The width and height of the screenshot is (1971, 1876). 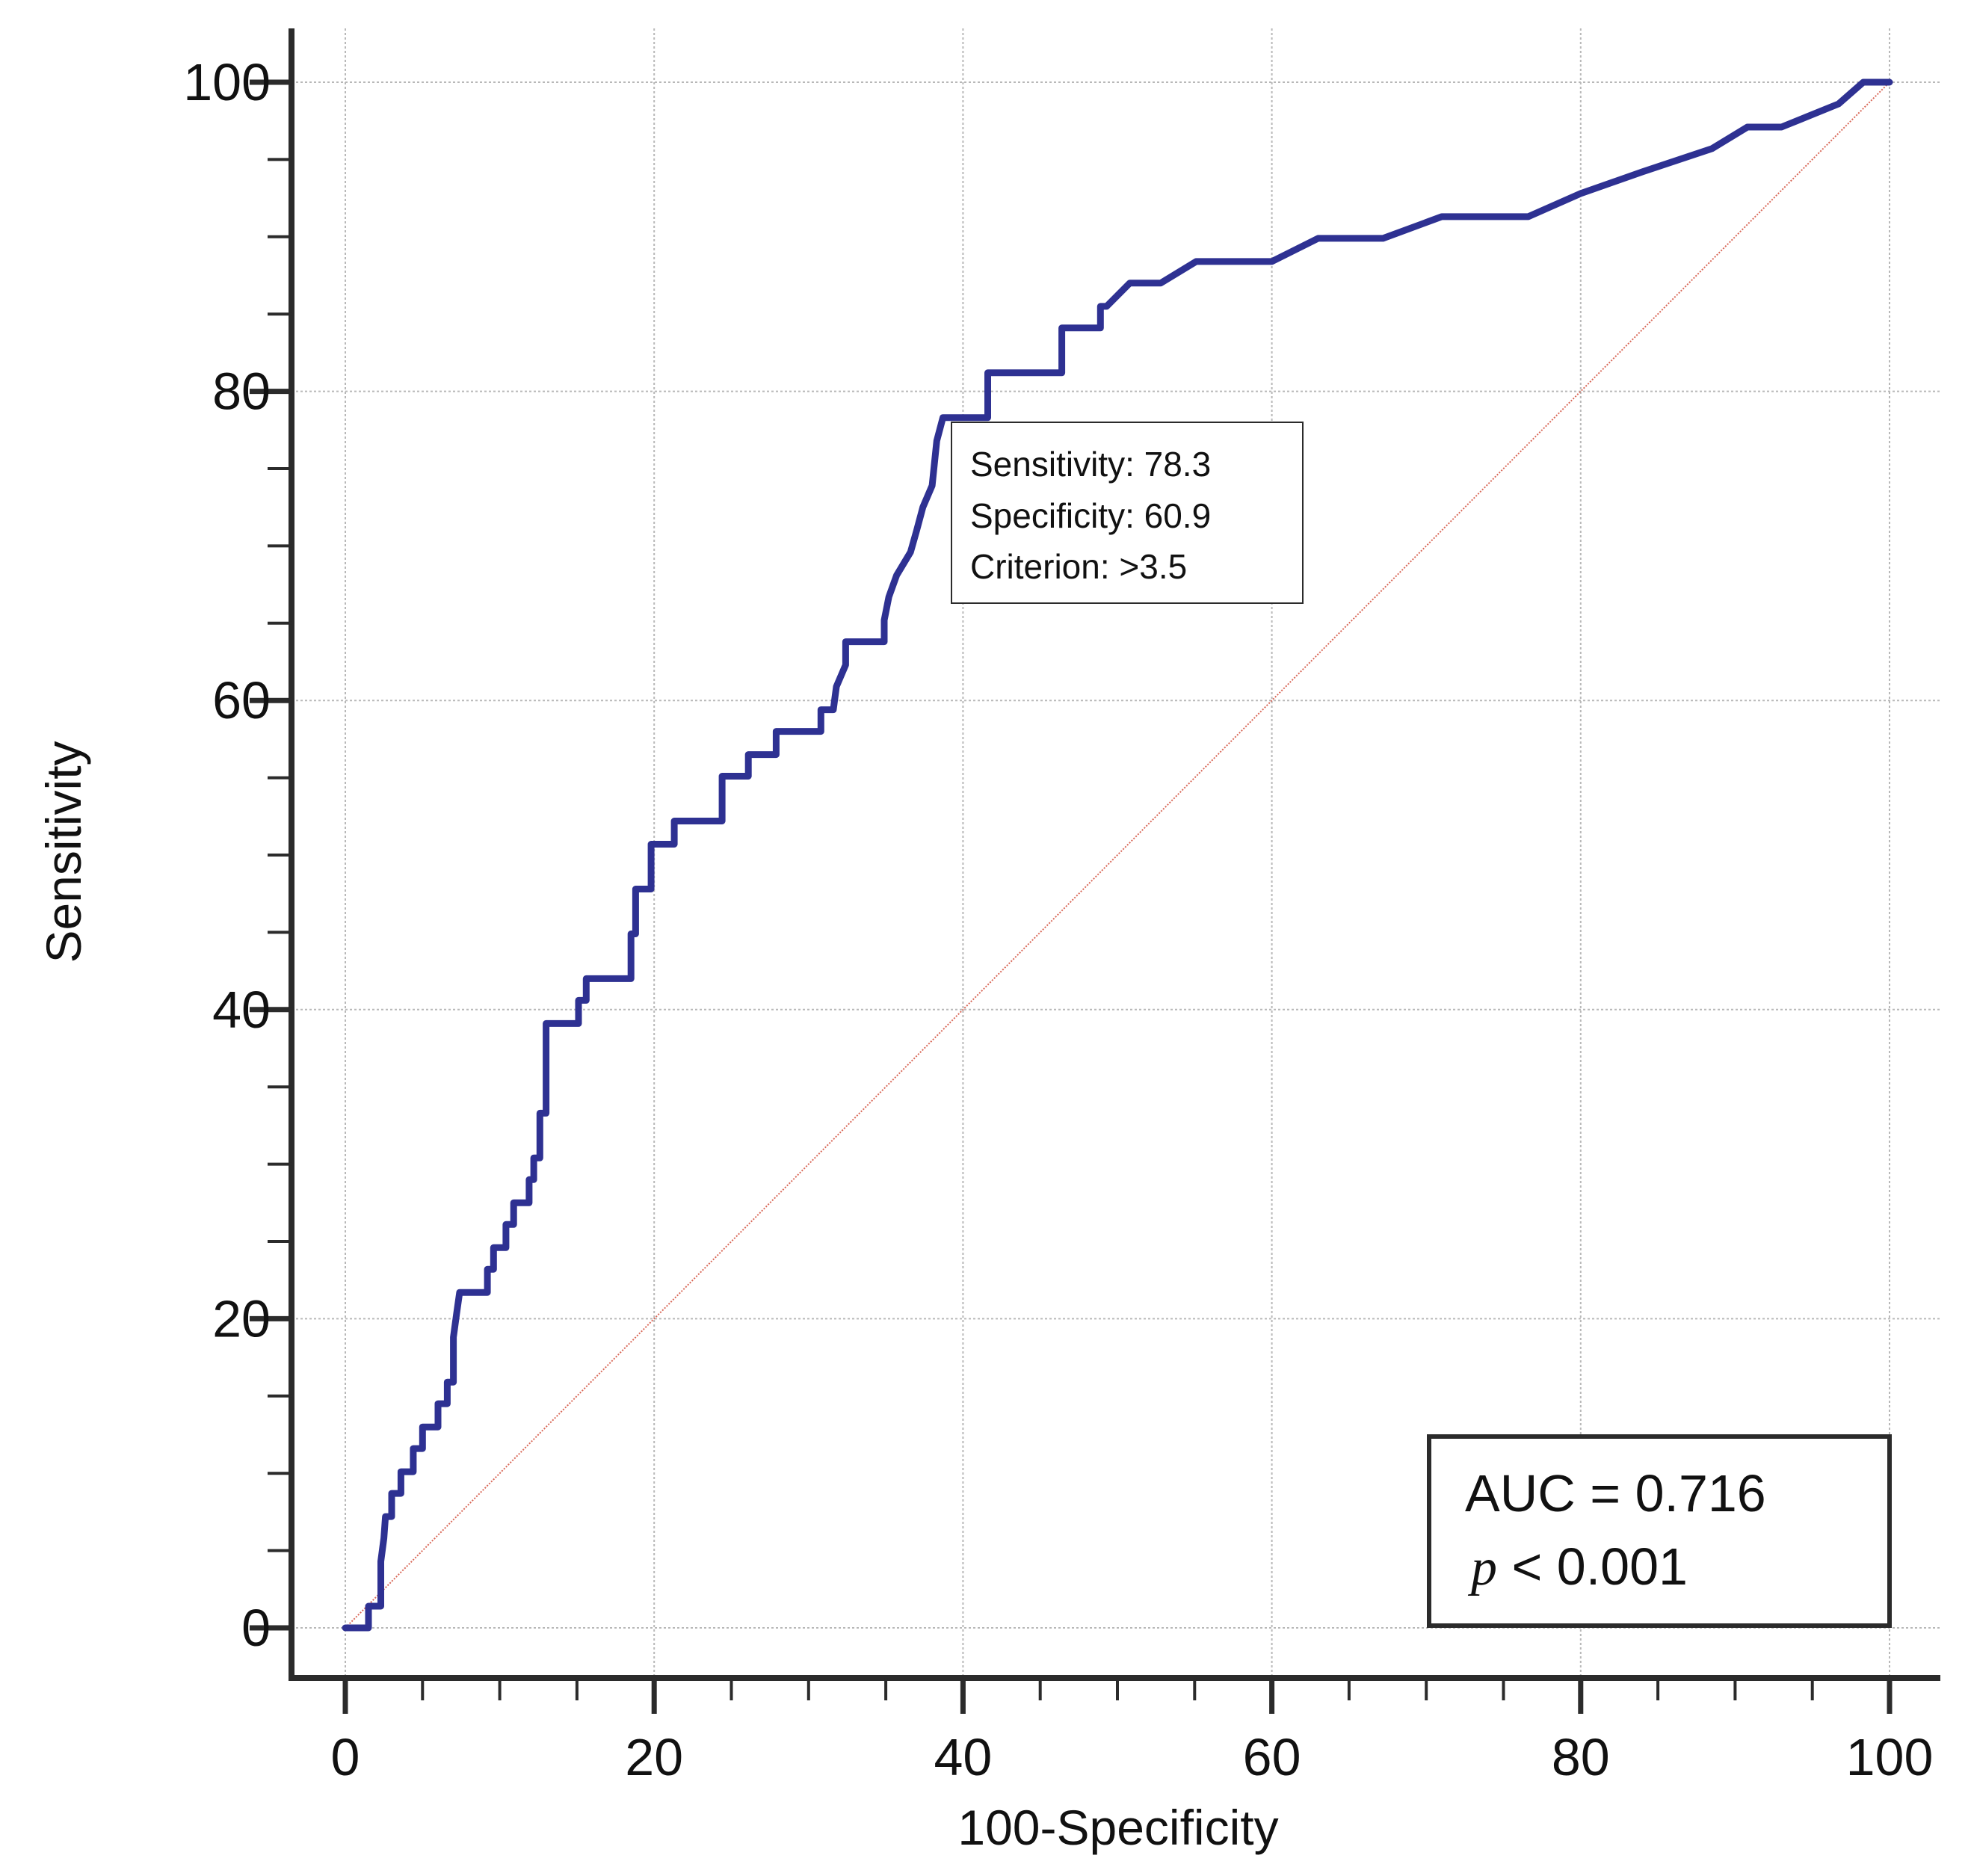 What do you see at coordinates (1581, 1757) in the screenshot?
I see `x-tick-label: 80` at bounding box center [1581, 1757].